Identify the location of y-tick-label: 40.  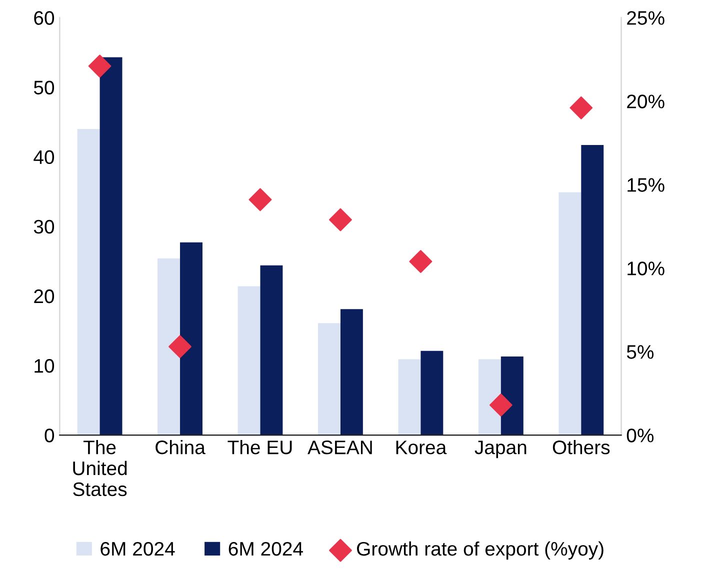
(44, 157).